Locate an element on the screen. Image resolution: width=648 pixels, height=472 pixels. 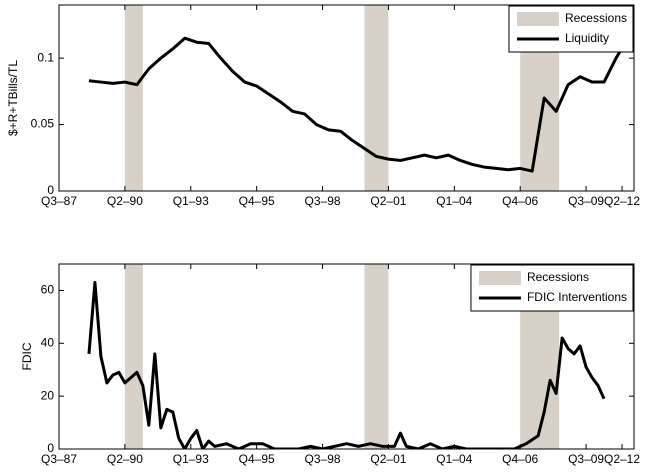
y-axis-label: $+R+TBills/TL is located at coordinates (13, 98).